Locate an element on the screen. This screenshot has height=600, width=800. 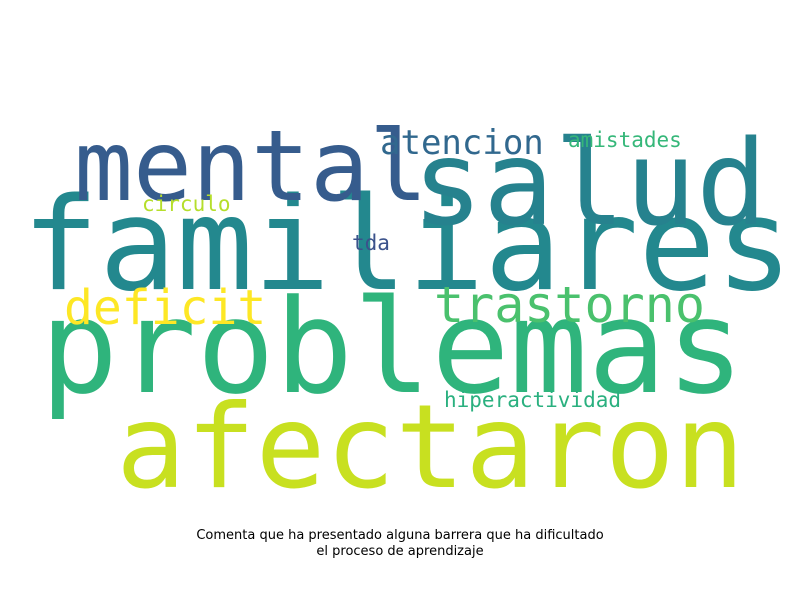
word-mental: mental is located at coordinates (251, 167).